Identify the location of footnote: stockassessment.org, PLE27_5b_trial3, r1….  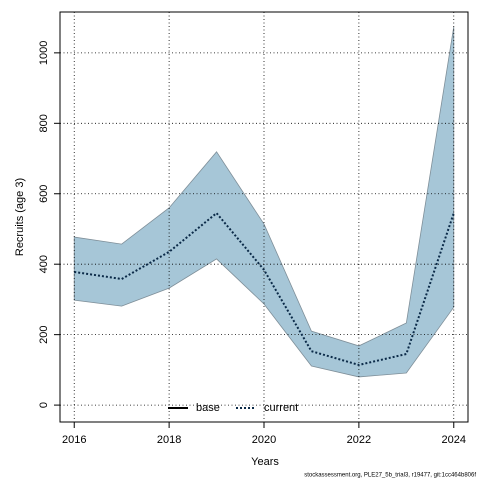
(390, 476).